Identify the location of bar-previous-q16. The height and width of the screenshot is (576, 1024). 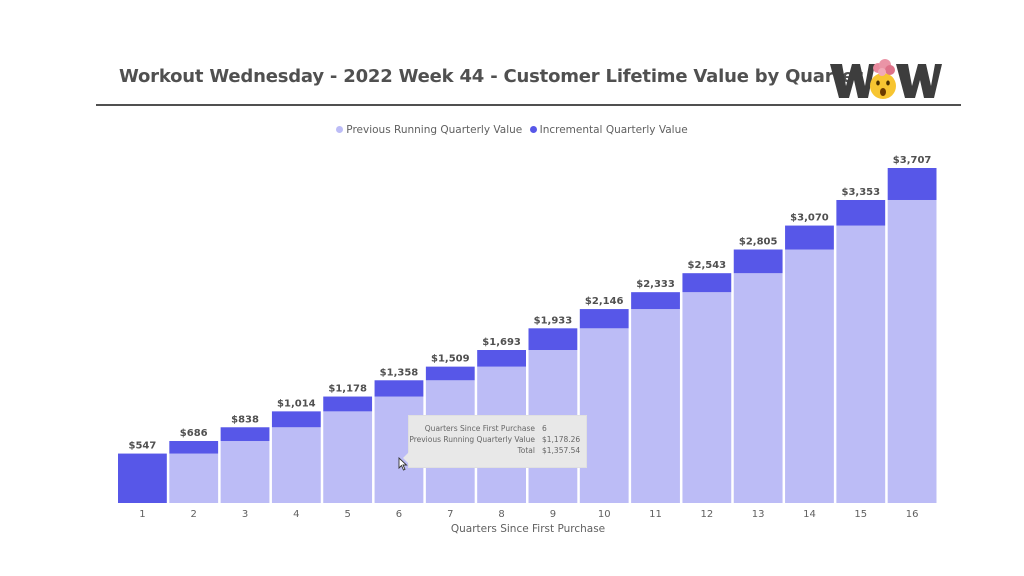
(912, 351).